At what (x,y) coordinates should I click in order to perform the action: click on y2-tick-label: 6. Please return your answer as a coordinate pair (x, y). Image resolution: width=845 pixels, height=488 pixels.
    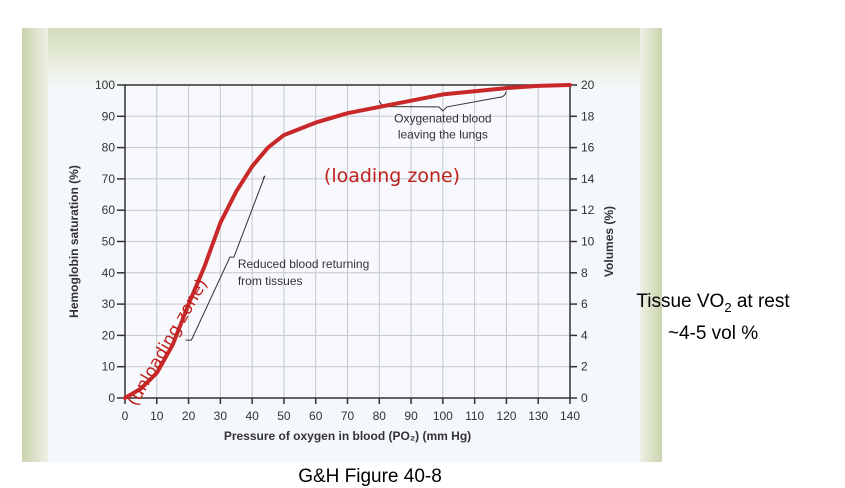
    Looking at the image, I should click on (584, 304).